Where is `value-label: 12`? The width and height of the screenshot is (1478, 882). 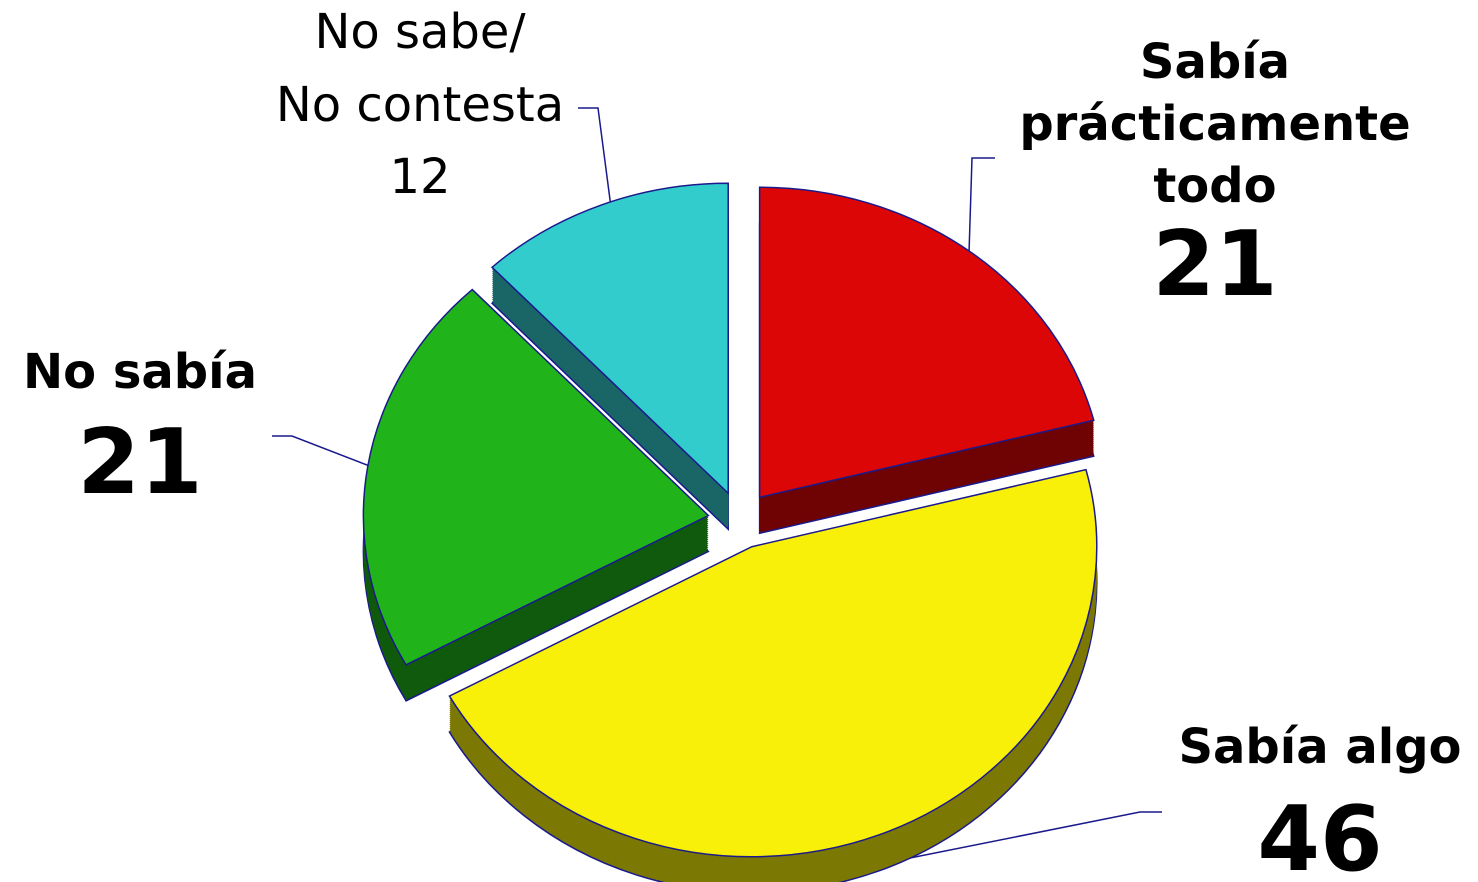
value-label: 12 is located at coordinates (419, 177).